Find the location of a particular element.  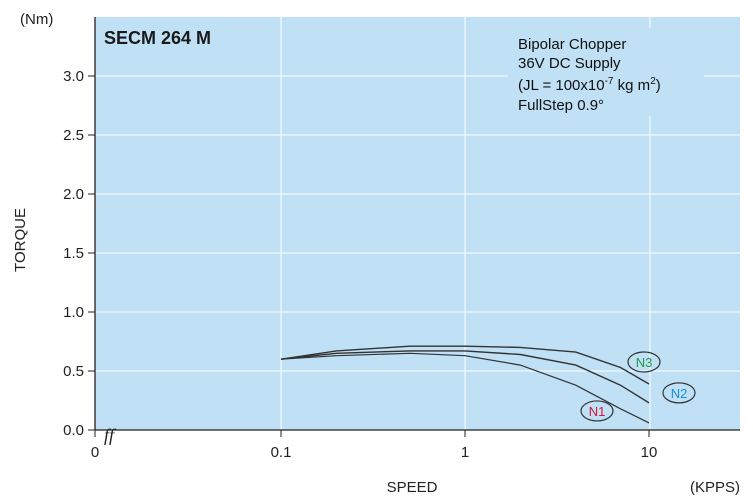

curve-label-ring-n2 is located at coordinates (679, 393).